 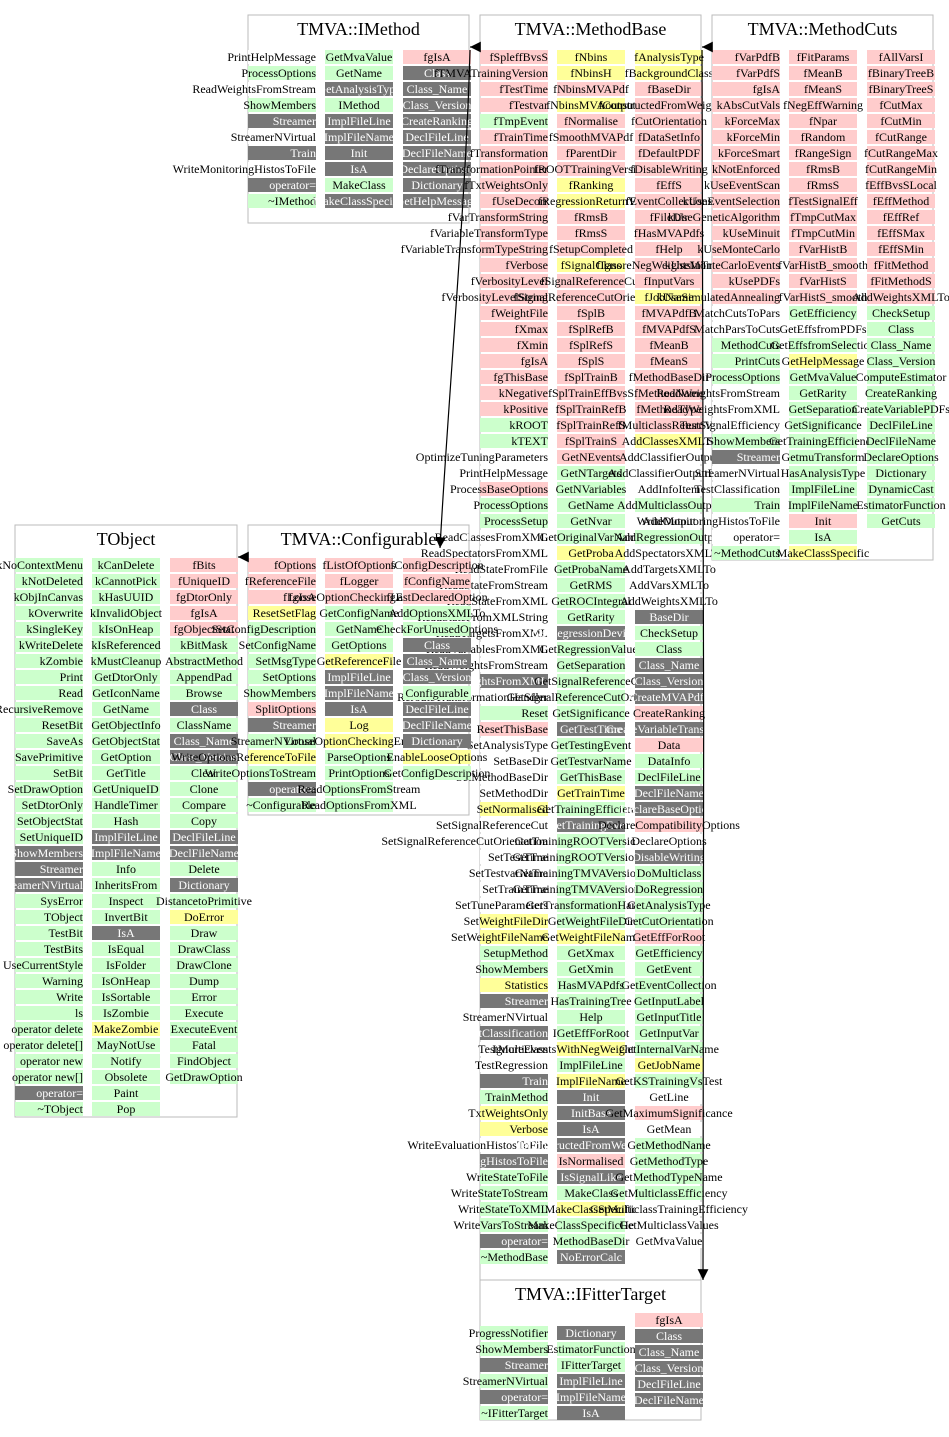 I want to click on member-label: SetTestTime, so click(x=518, y=857).